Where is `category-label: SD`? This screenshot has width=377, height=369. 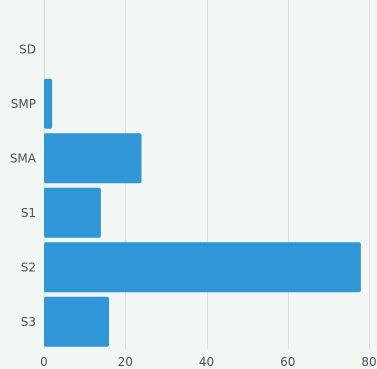 category-label: SD is located at coordinates (27, 49).